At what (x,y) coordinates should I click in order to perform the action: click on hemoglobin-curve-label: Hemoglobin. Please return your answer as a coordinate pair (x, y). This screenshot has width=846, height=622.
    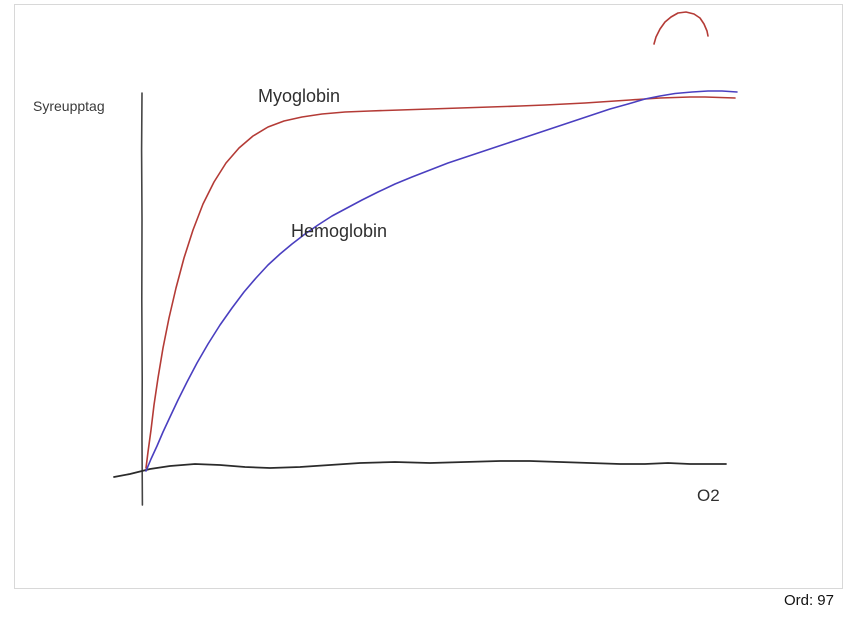
    Looking at the image, I should click on (339, 231).